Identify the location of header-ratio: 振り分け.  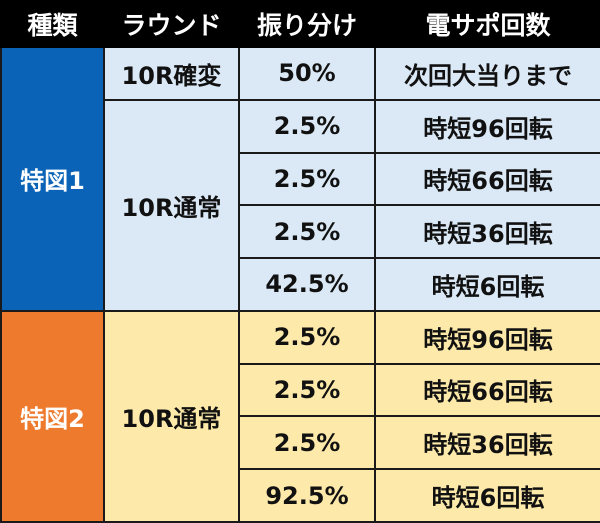
(307, 24).